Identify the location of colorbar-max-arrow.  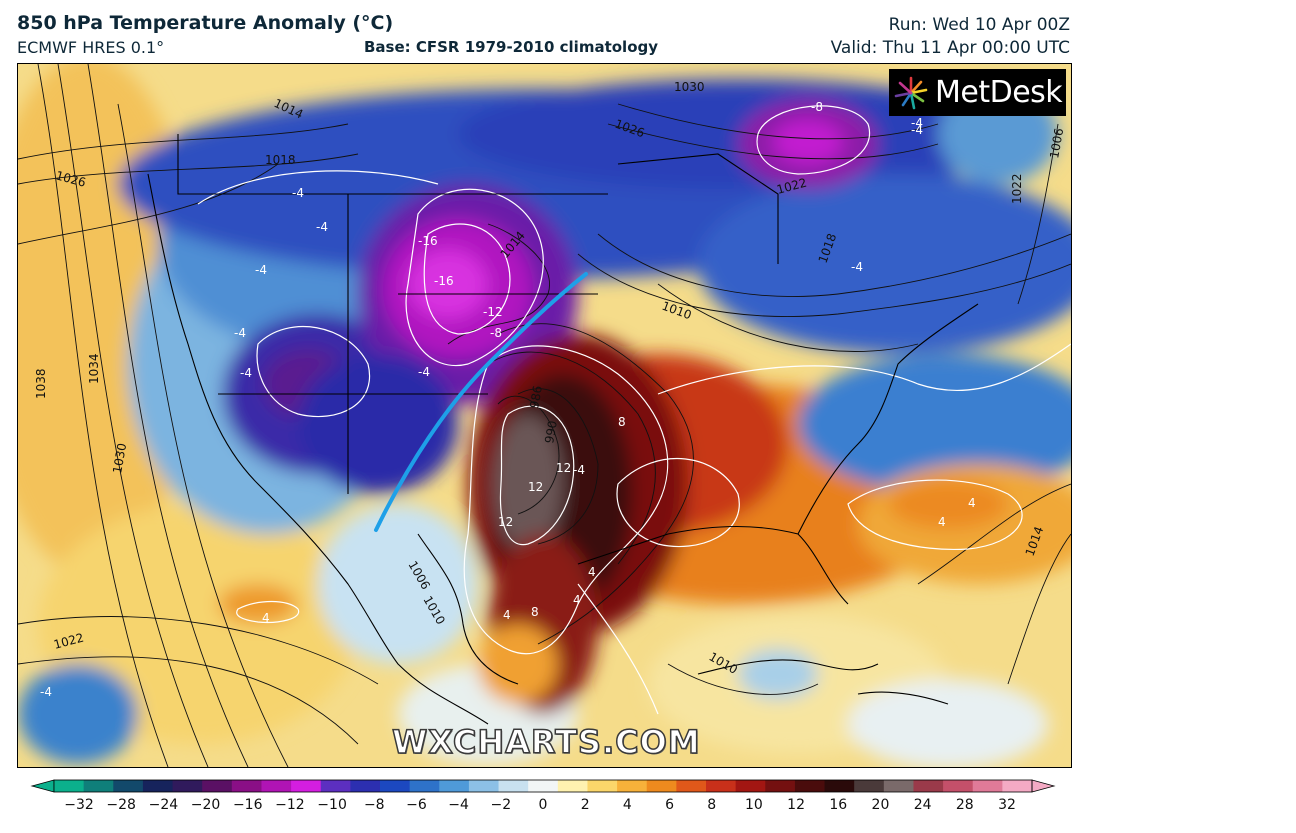
(1043, 786).